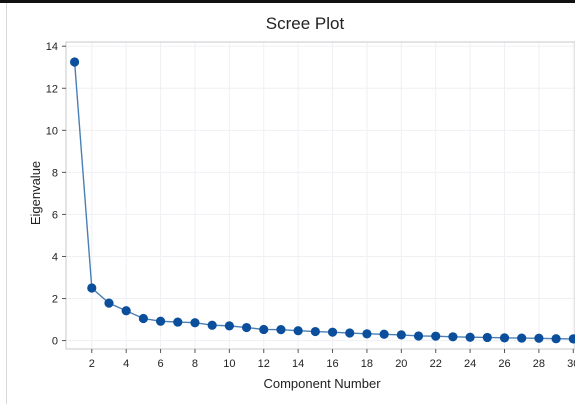 The height and width of the screenshot is (404, 575). I want to click on y-tick-label: 14, so click(52, 47).